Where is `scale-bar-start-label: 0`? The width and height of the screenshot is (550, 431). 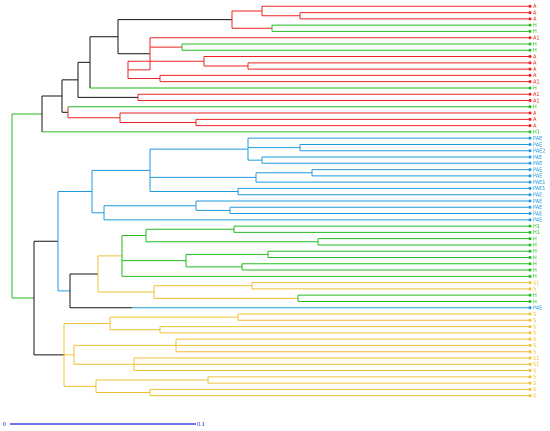
scale-bar-start-label: 0 is located at coordinates (4, 425).